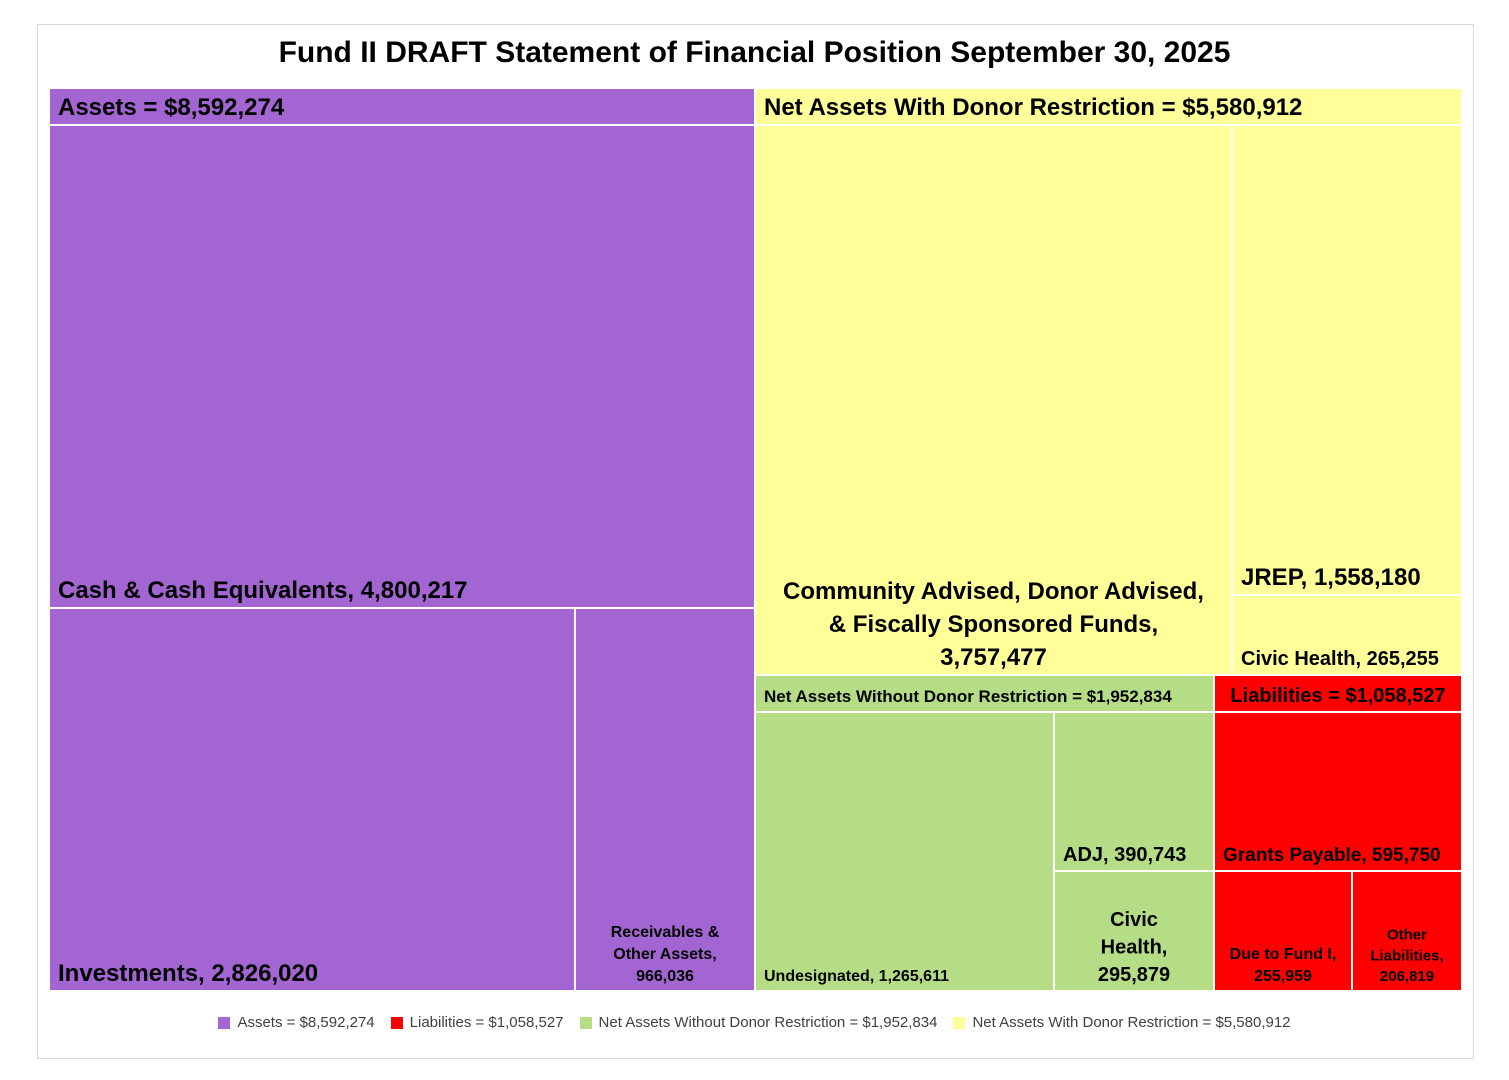 The image size is (1509, 1080). What do you see at coordinates (263, 590) in the screenshot?
I see `cash-label: Cash & Cash Equivalents, 4,800,217` at bounding box center [263, 590].